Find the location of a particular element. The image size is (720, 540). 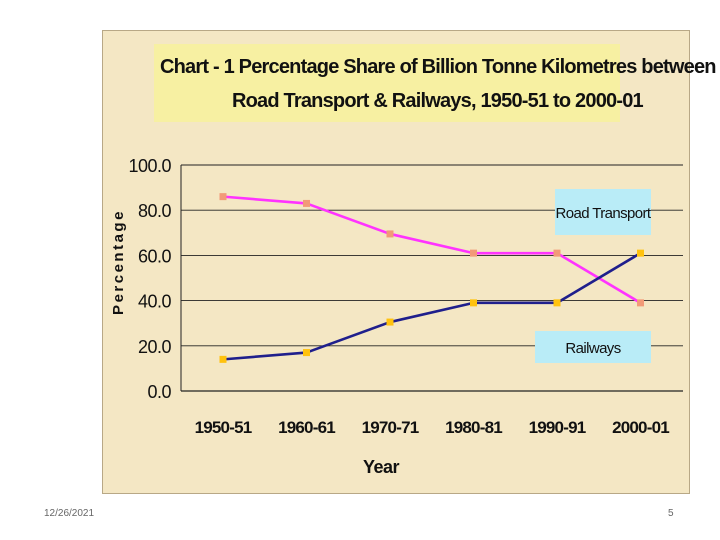

x-tick-label: 2000-01 is located at coordinates (640, 427).